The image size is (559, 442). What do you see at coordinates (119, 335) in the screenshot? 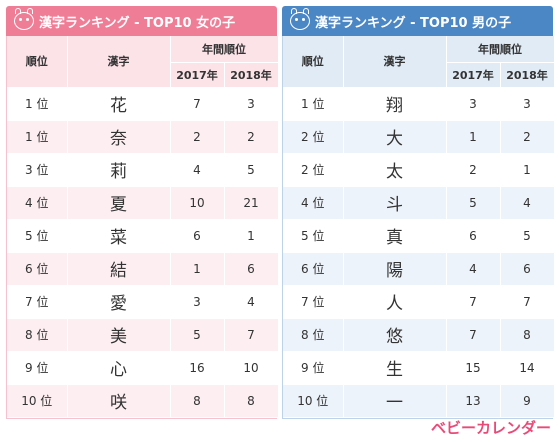
I see `kanji-cell: 美` at bounding box center [119, 335].